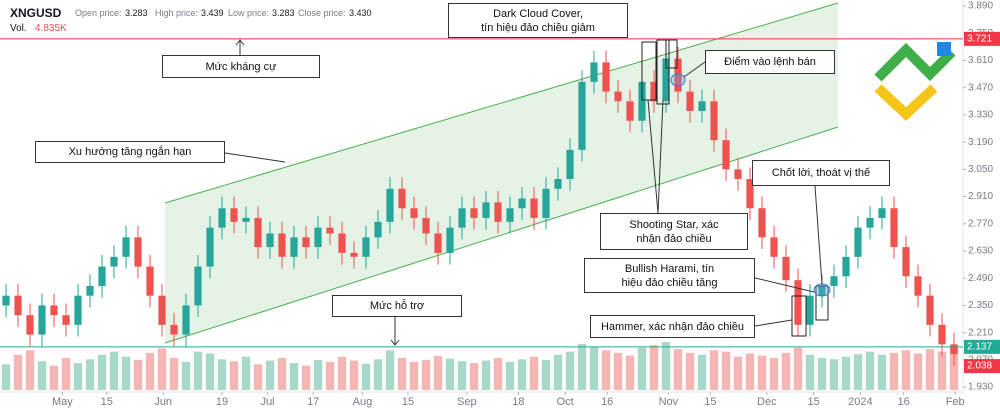  Describe the element at coordinates (767, 402) in the screenshot. I see `x-tick-label: Dec` at that location.